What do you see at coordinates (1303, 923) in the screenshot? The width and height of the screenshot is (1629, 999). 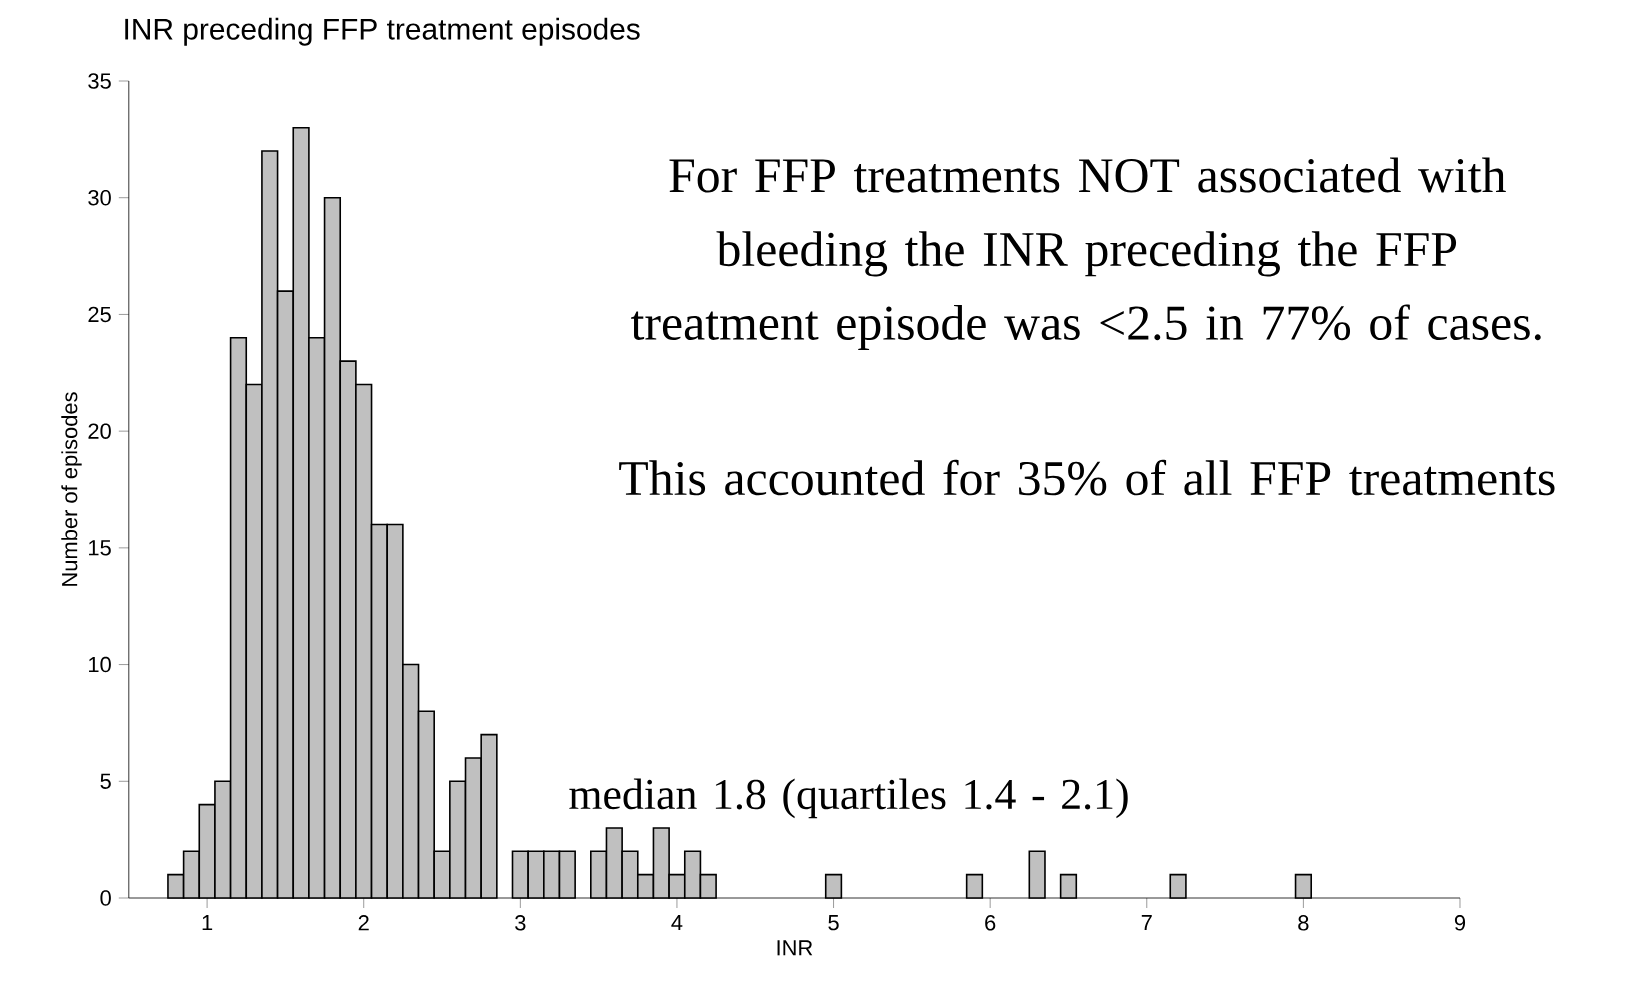 I see `x-tick-label: 8` at bounding box center [1303, 923].